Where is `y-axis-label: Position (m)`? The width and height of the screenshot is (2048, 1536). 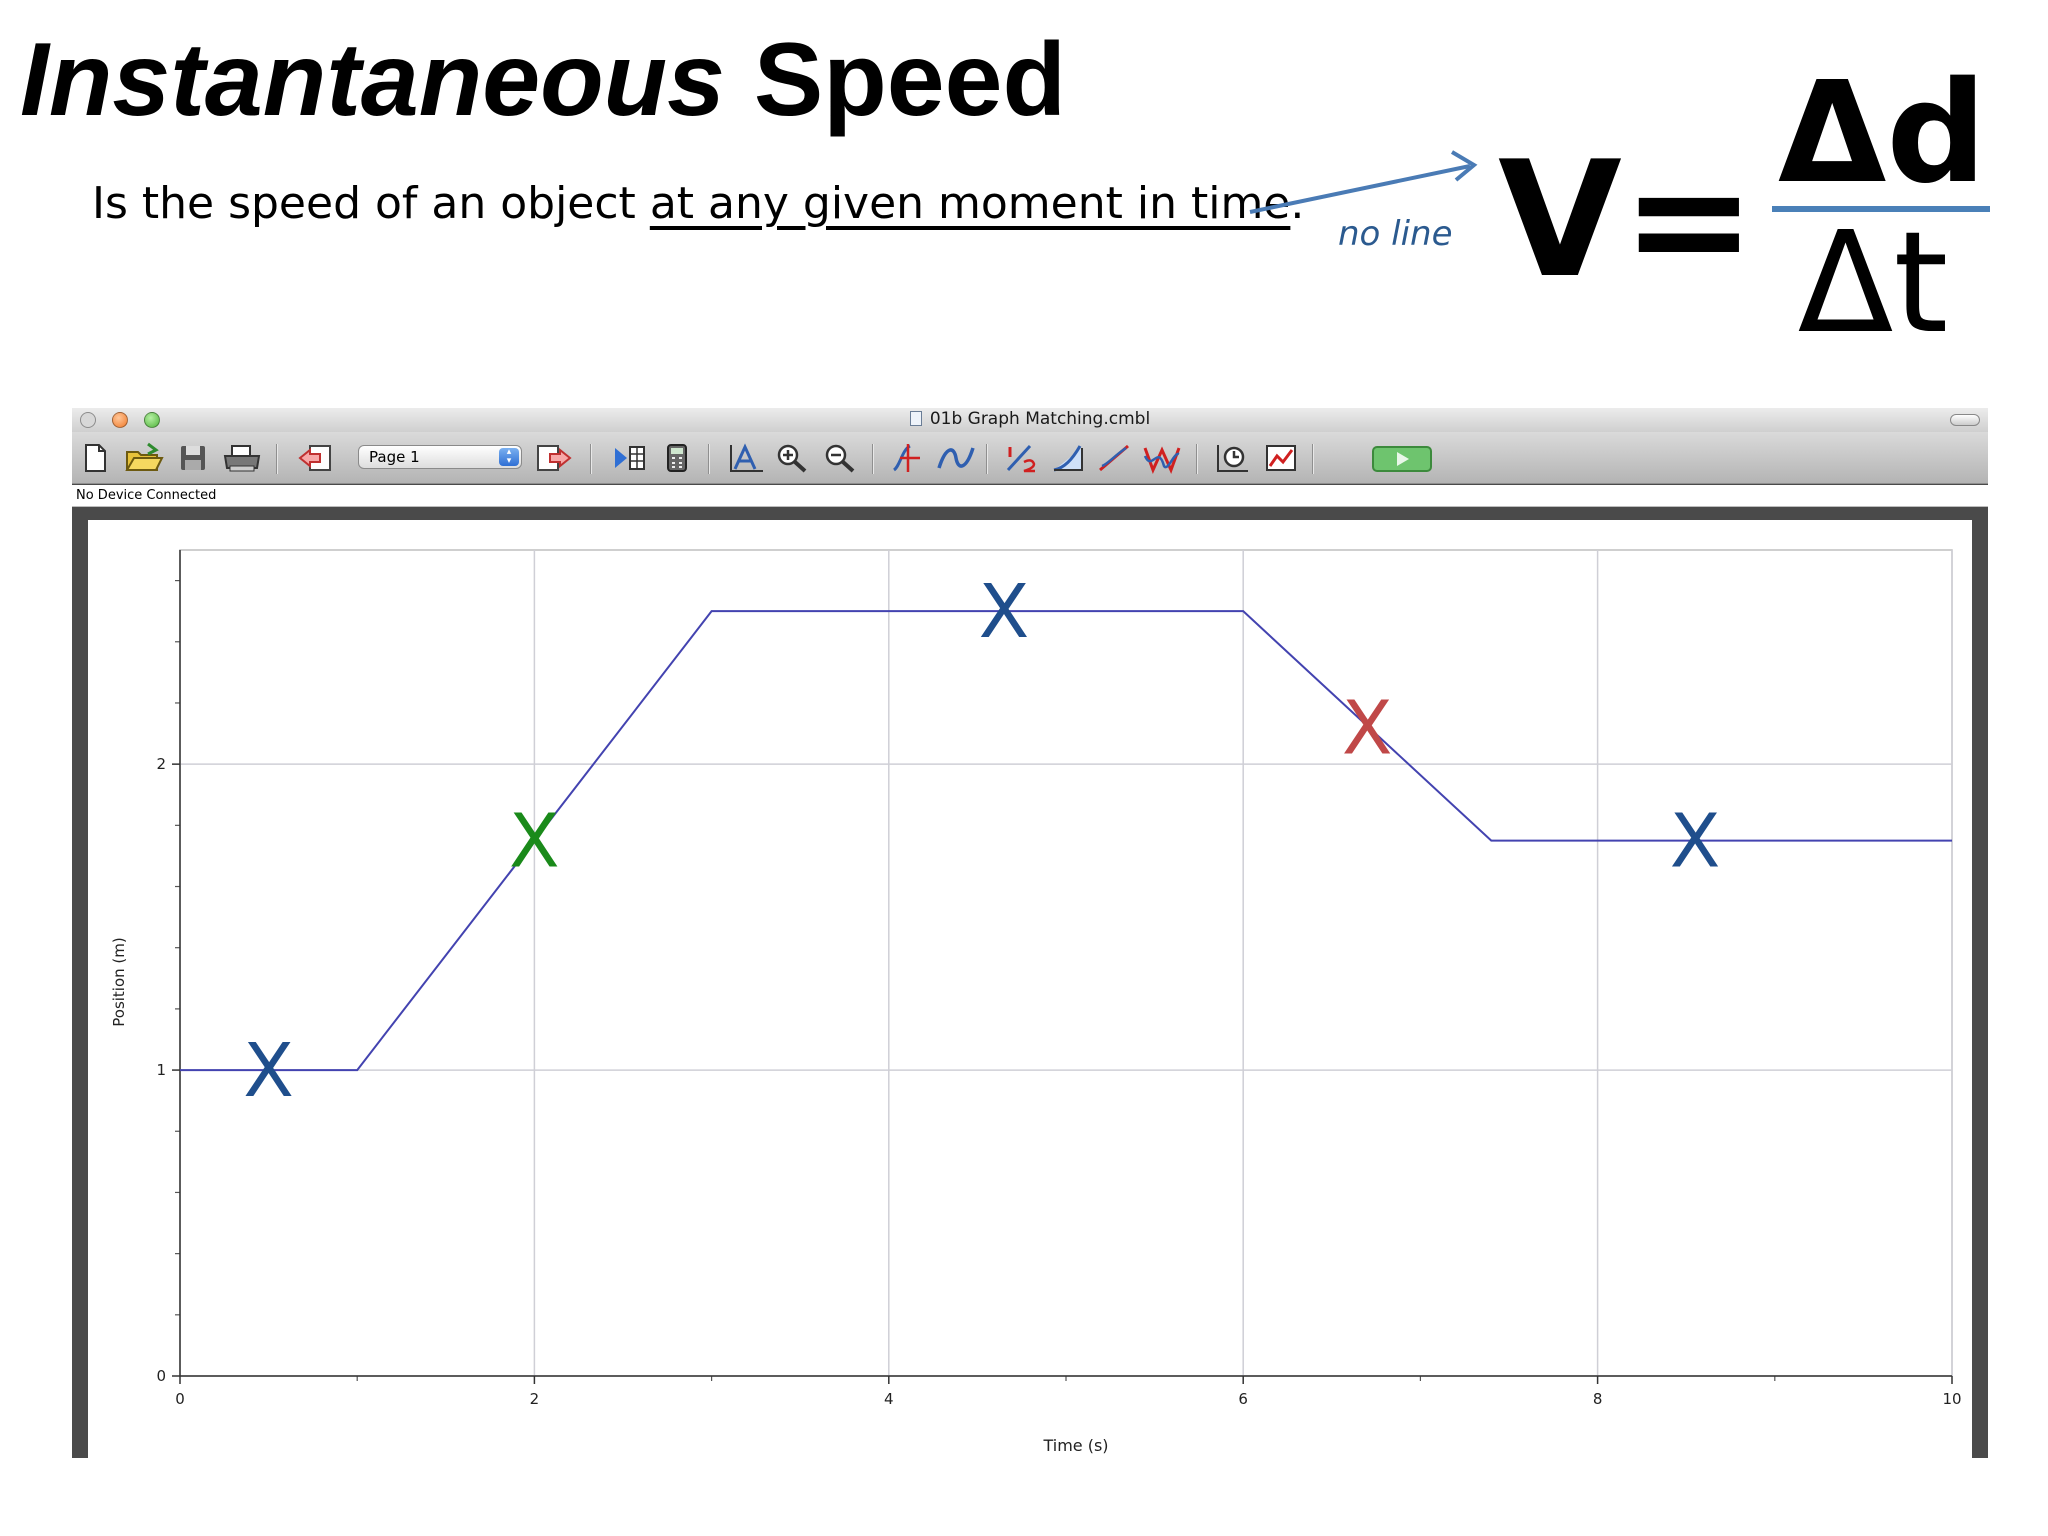 y-axis-label: Position (m) is located at coordinates (119, 982).